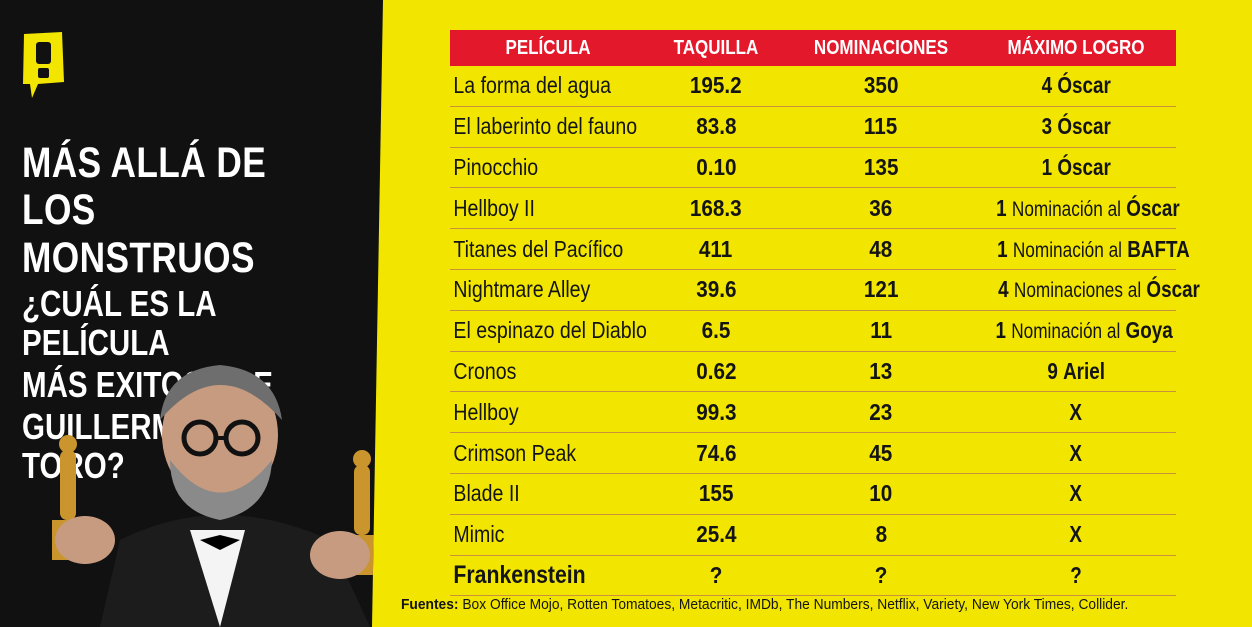 Image resolution: width=1252 pixels, height=627 pixels. What do you see at coordinates (43, 65) in the screenshot?
I see `exclamation-logo-icon` at bounding box center [43, 65].